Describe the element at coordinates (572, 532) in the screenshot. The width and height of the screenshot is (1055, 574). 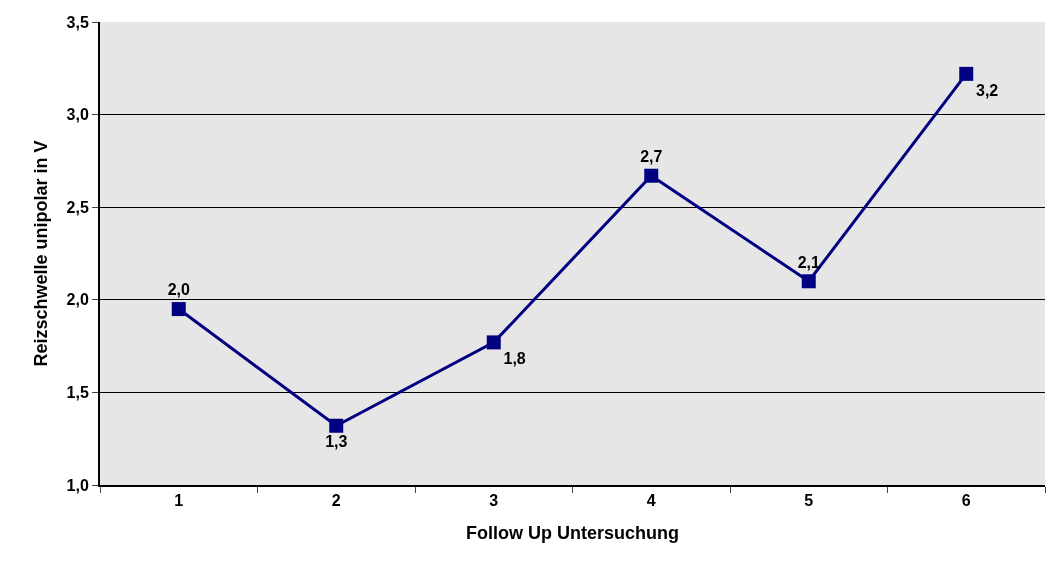
I see `x-axis-title: Follow Up Untersuchung` at that location.